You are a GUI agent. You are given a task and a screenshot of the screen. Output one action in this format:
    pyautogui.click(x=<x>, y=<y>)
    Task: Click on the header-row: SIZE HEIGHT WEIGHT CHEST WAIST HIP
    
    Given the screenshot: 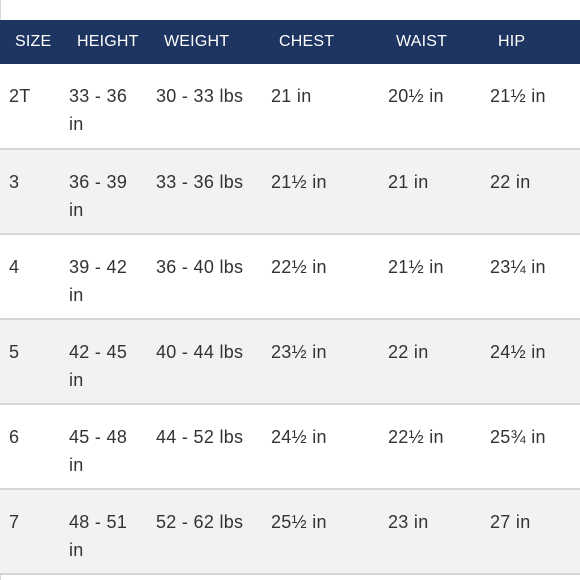 What is the action you would take?
    pyautogui.click(x=290, y=42)
    